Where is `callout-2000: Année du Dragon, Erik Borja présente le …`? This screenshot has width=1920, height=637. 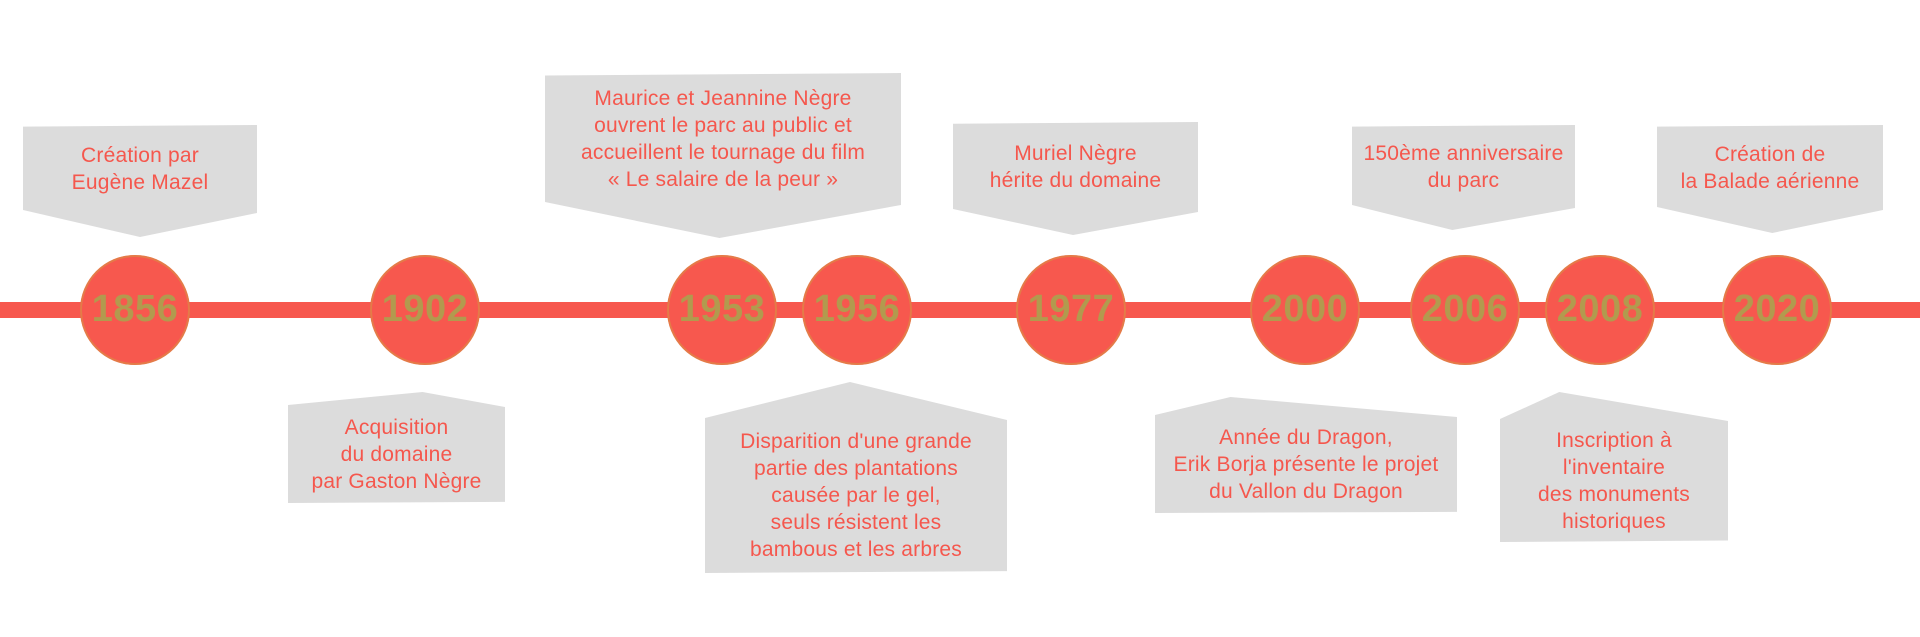
callout-2000: Année du Dragon, Erik Borja présente le … is located at coordinates (1306, 455).